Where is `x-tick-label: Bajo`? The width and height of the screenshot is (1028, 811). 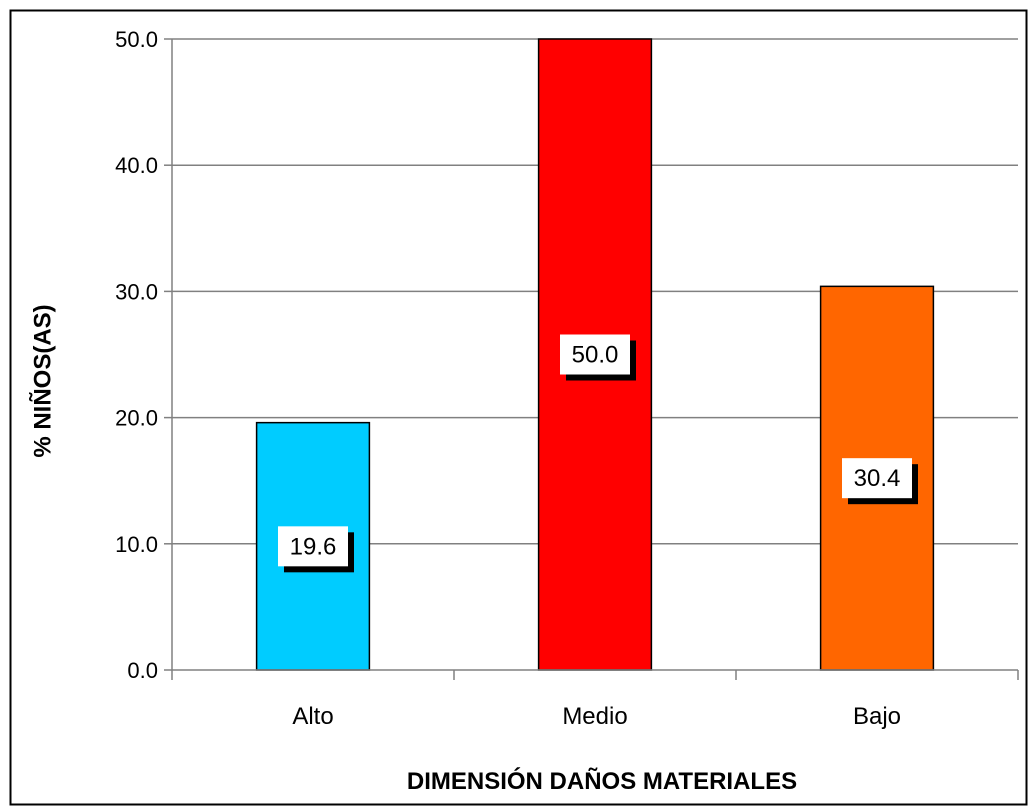 x-tick-label: Bajo is located at coordinates (877, 716).